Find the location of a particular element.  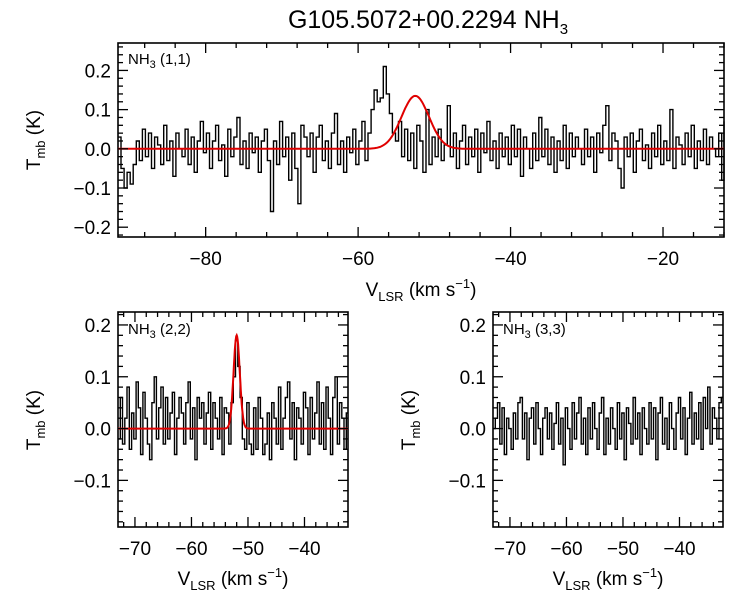

line-label: NH3 (3,3) is located at coordinates (534, 331).